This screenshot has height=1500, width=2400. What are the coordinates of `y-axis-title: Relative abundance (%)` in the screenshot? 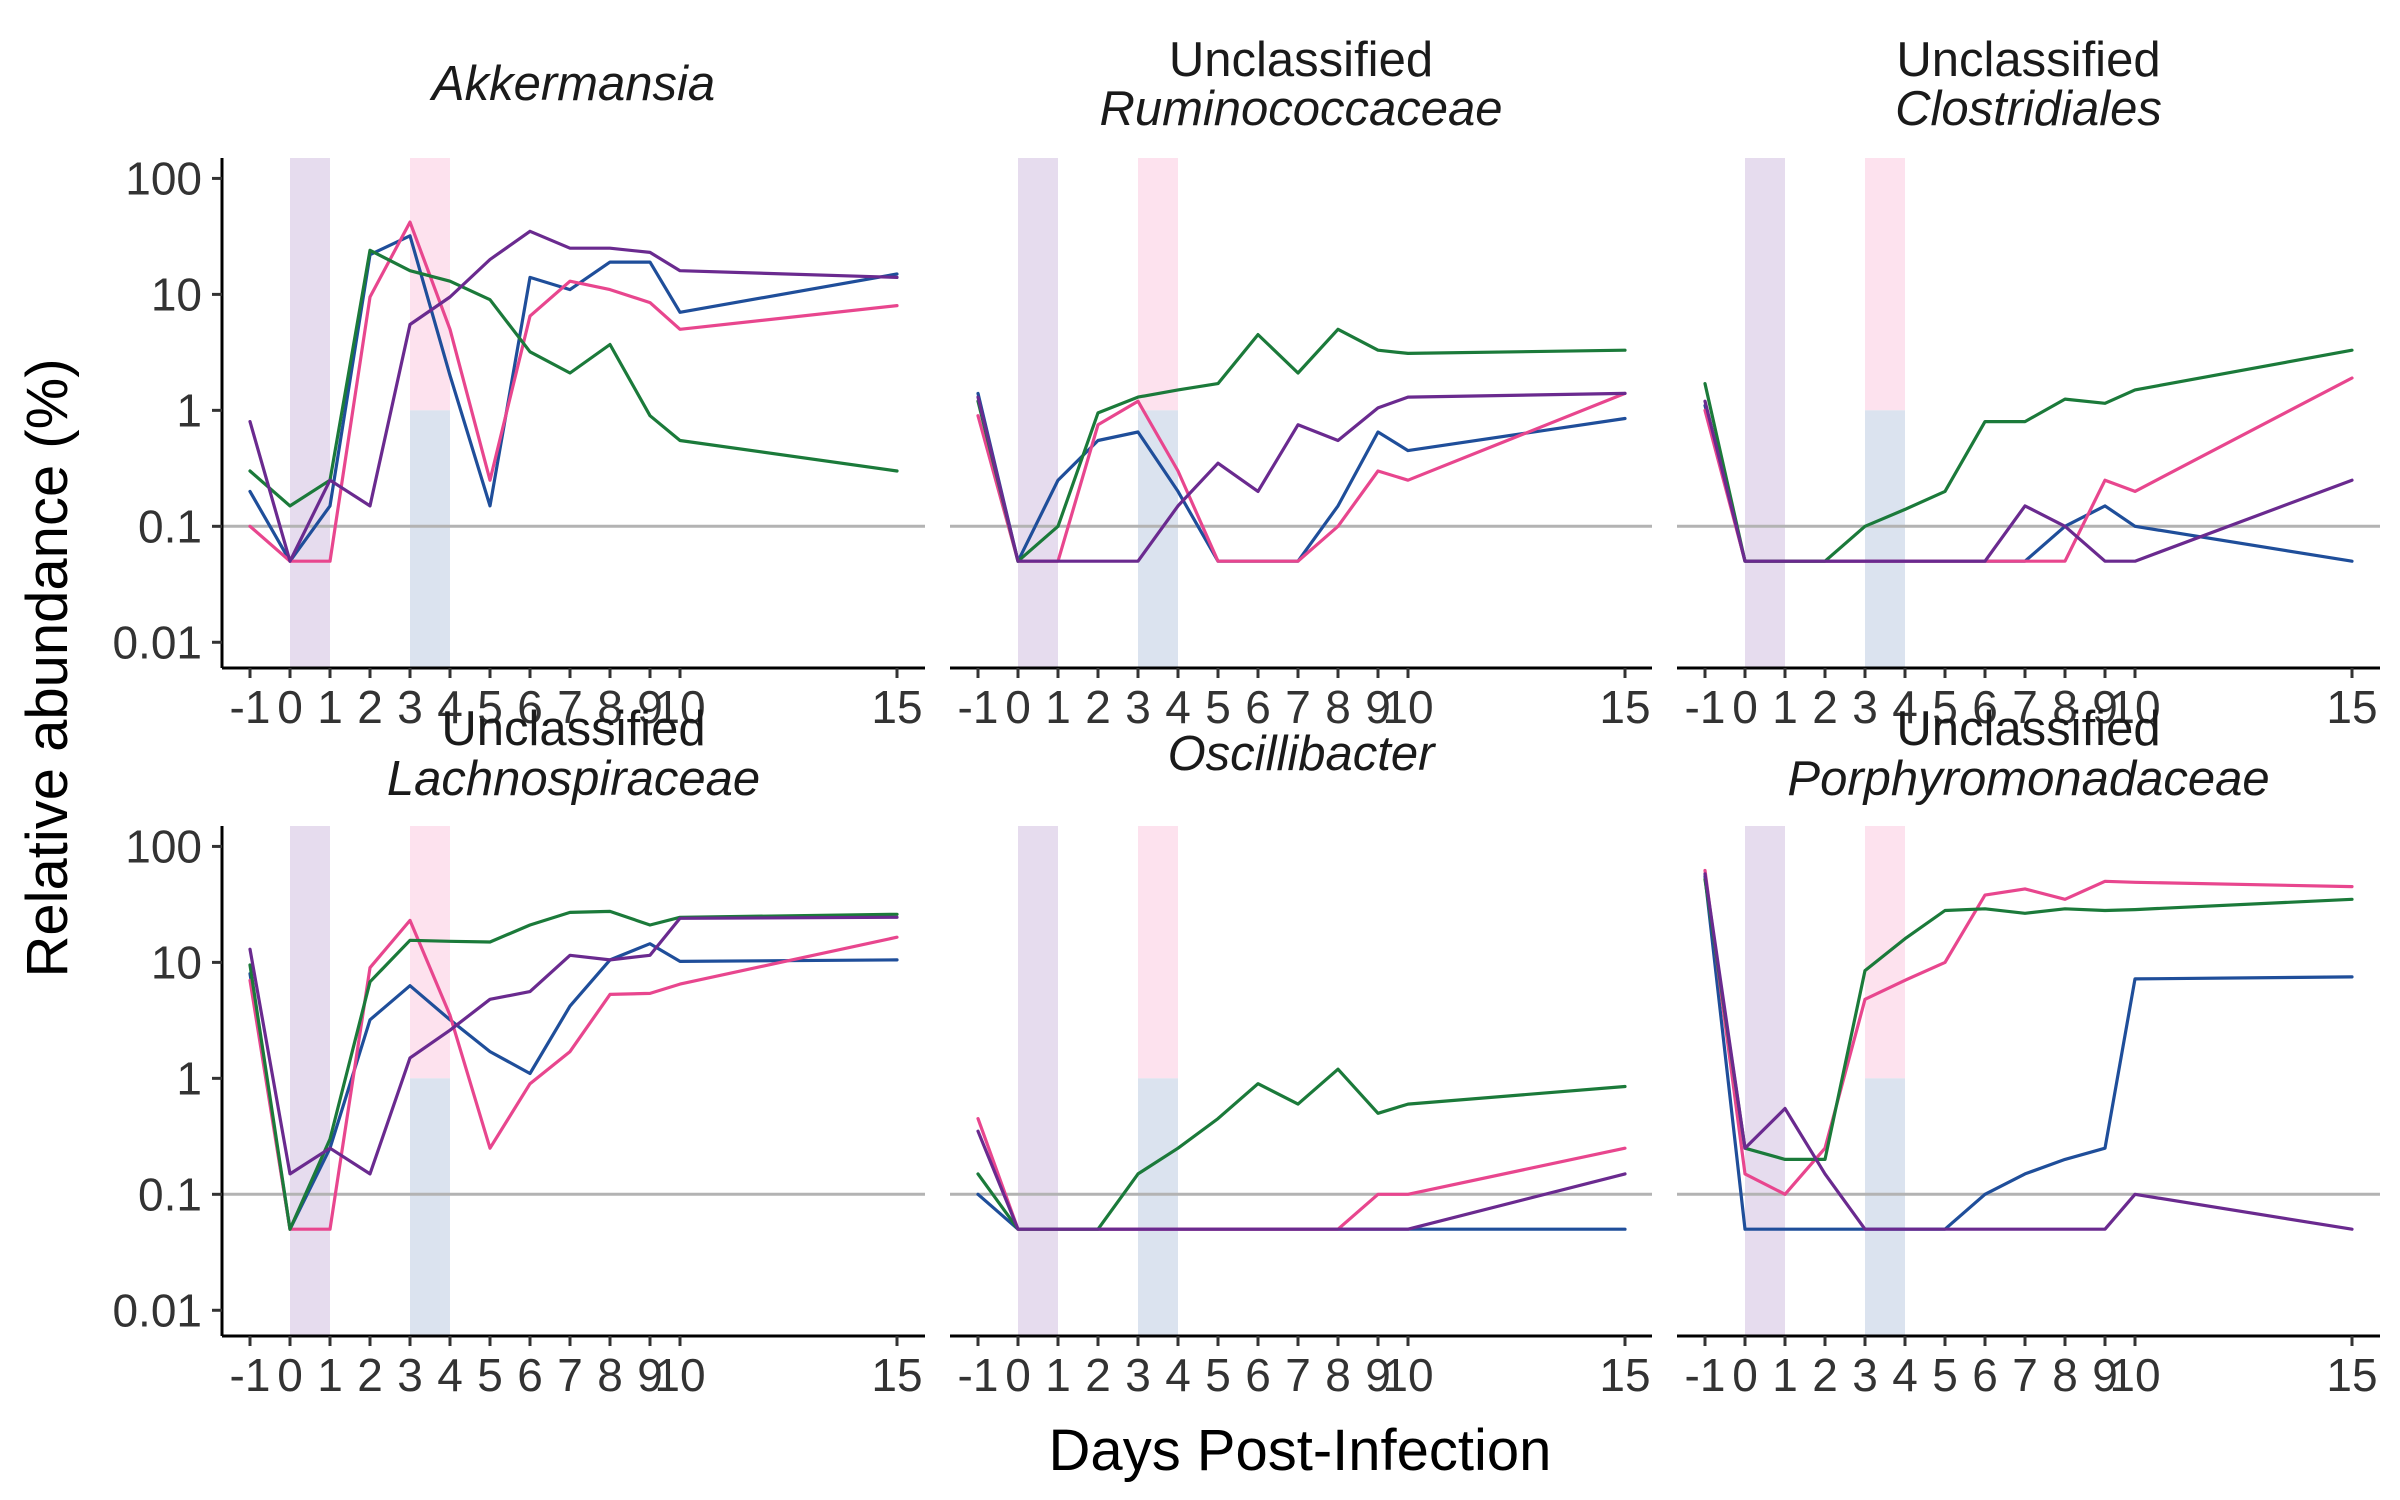 It's located at (47, 667).